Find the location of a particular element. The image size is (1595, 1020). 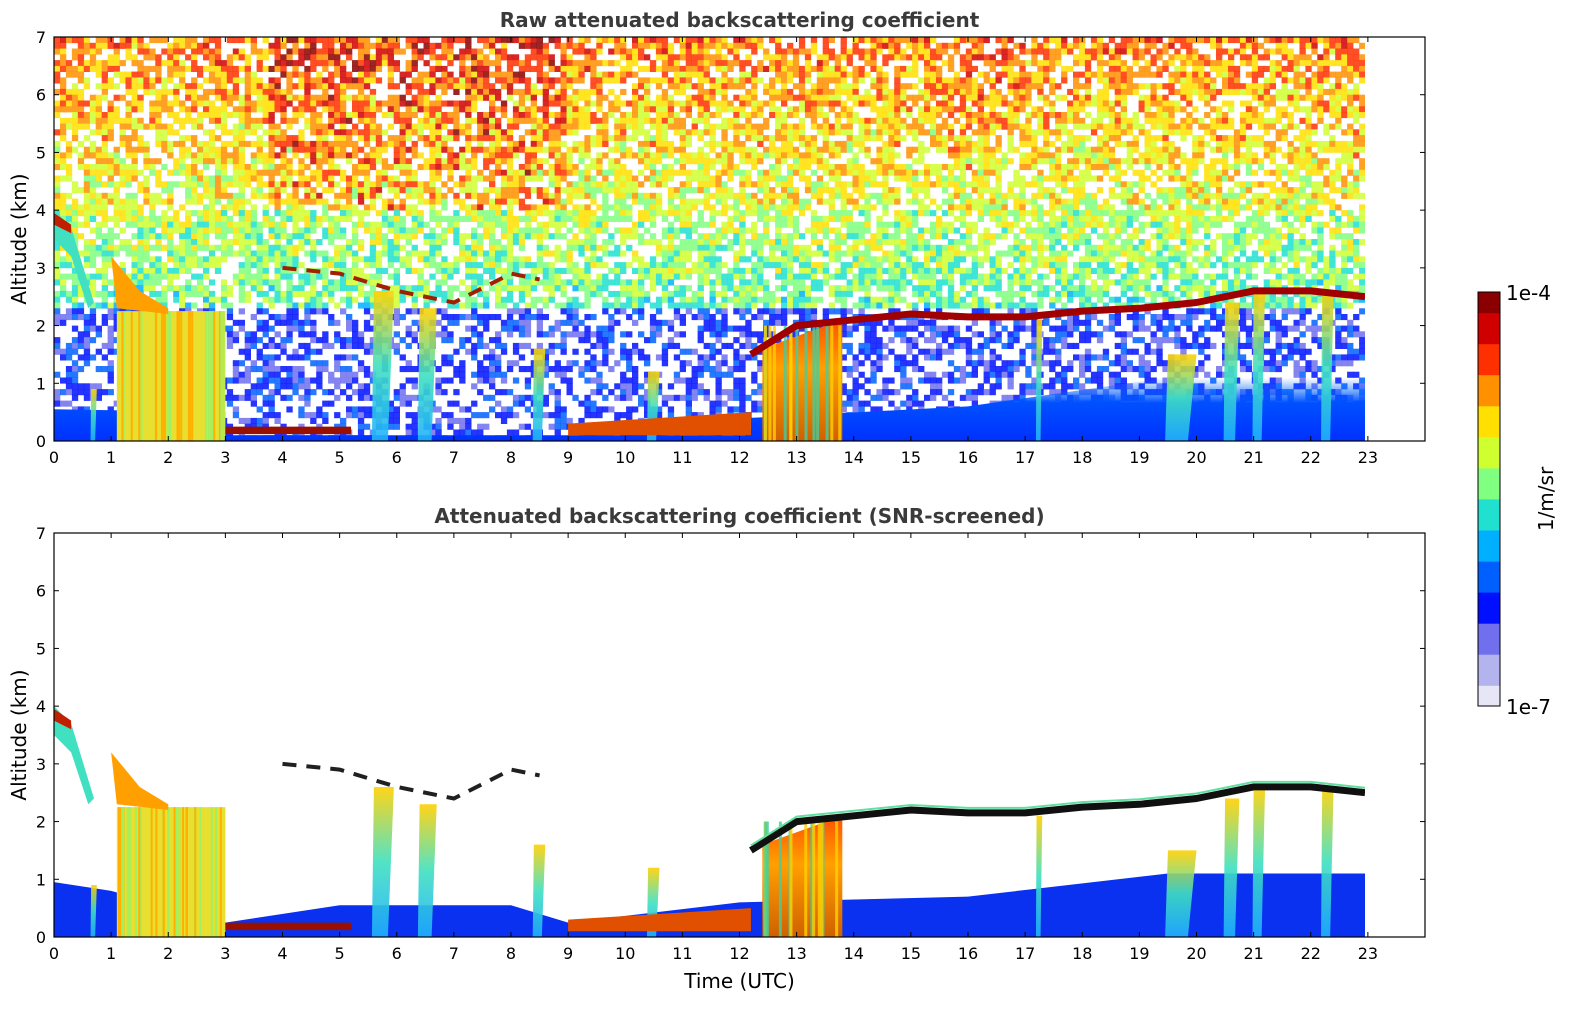

x-tick-label: 22 is located at coordinates (1311, 457).